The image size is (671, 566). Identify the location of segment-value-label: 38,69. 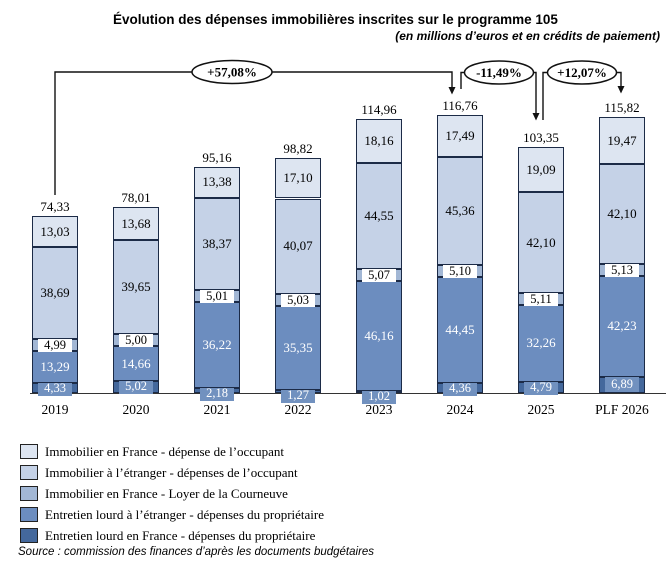
(55, 293).